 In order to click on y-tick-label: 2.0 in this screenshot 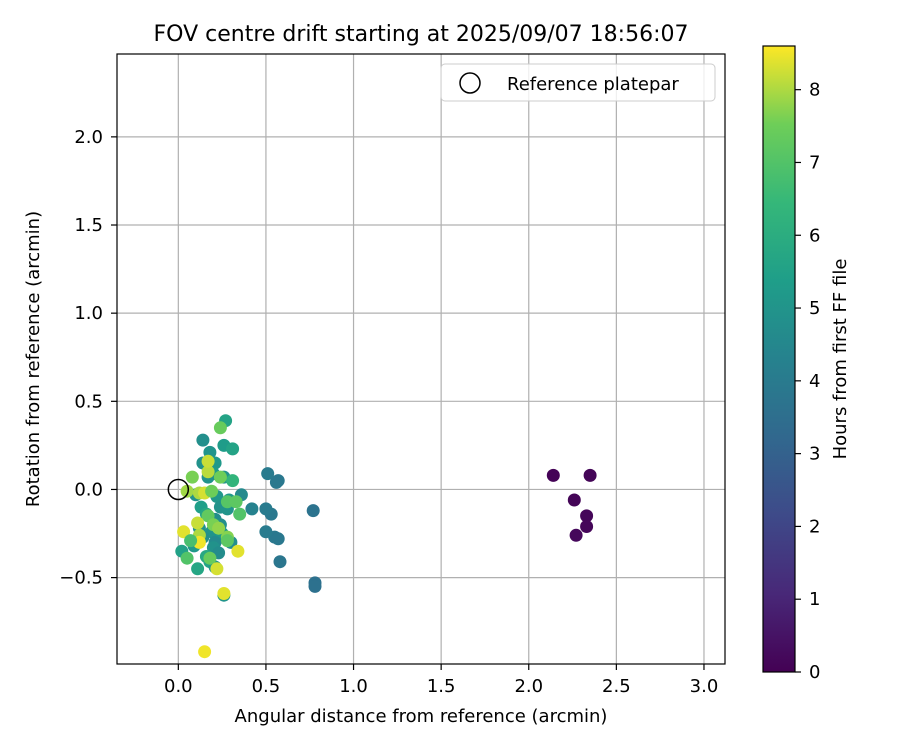, I will do `click(88, 137)`.